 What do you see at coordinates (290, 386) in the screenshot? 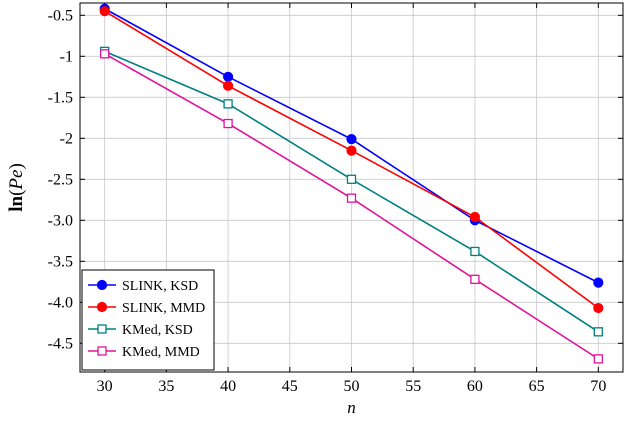
I see `x-tick-label: 45` at bounding box center [290, 386].